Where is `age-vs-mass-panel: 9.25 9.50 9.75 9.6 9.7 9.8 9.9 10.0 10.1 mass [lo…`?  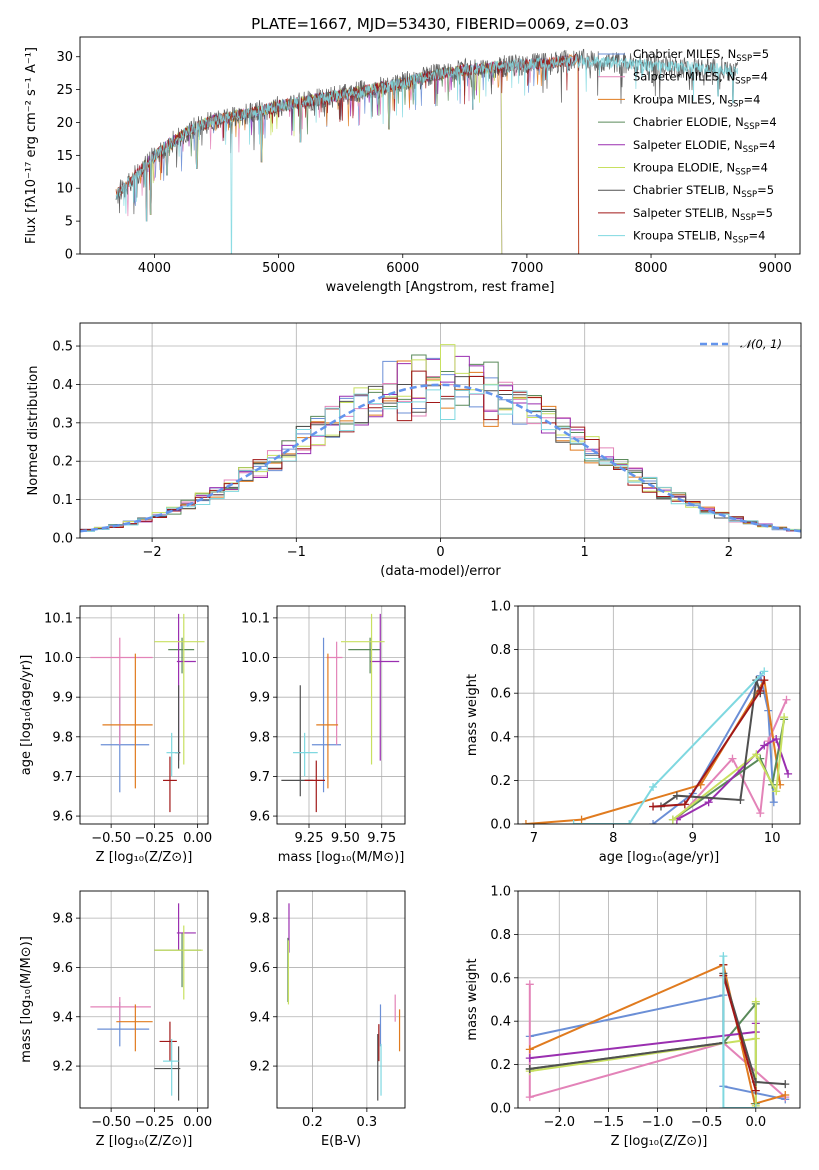
age-vs-mass-panel: 9.25 9.50 9.75 9.6 9.7 9.8 9.9 10.0 10.1 mass [lo… is located at coordinates (323, 735).